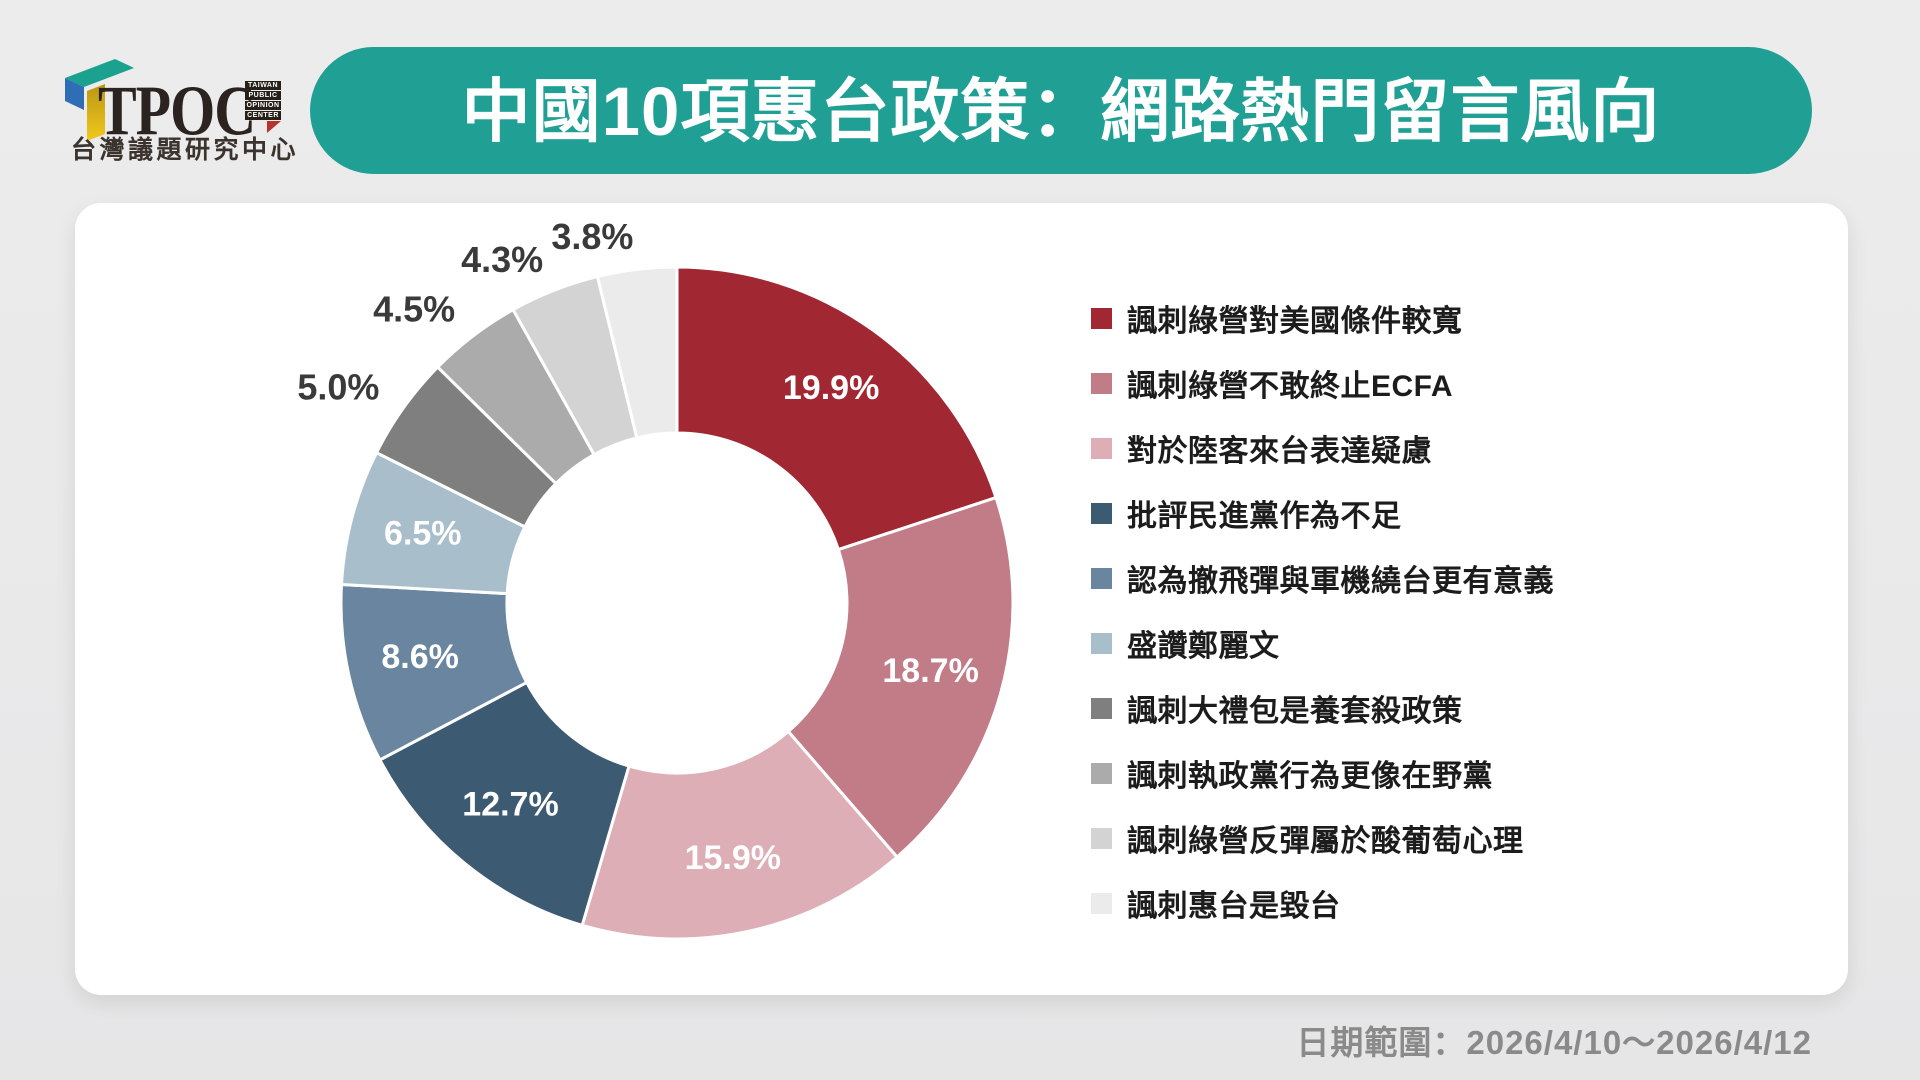 This screenshot has height=1080, width=1920. I want to click on legend-item: 諷刺大禮包是養套殺政策, so click(1322, 710).